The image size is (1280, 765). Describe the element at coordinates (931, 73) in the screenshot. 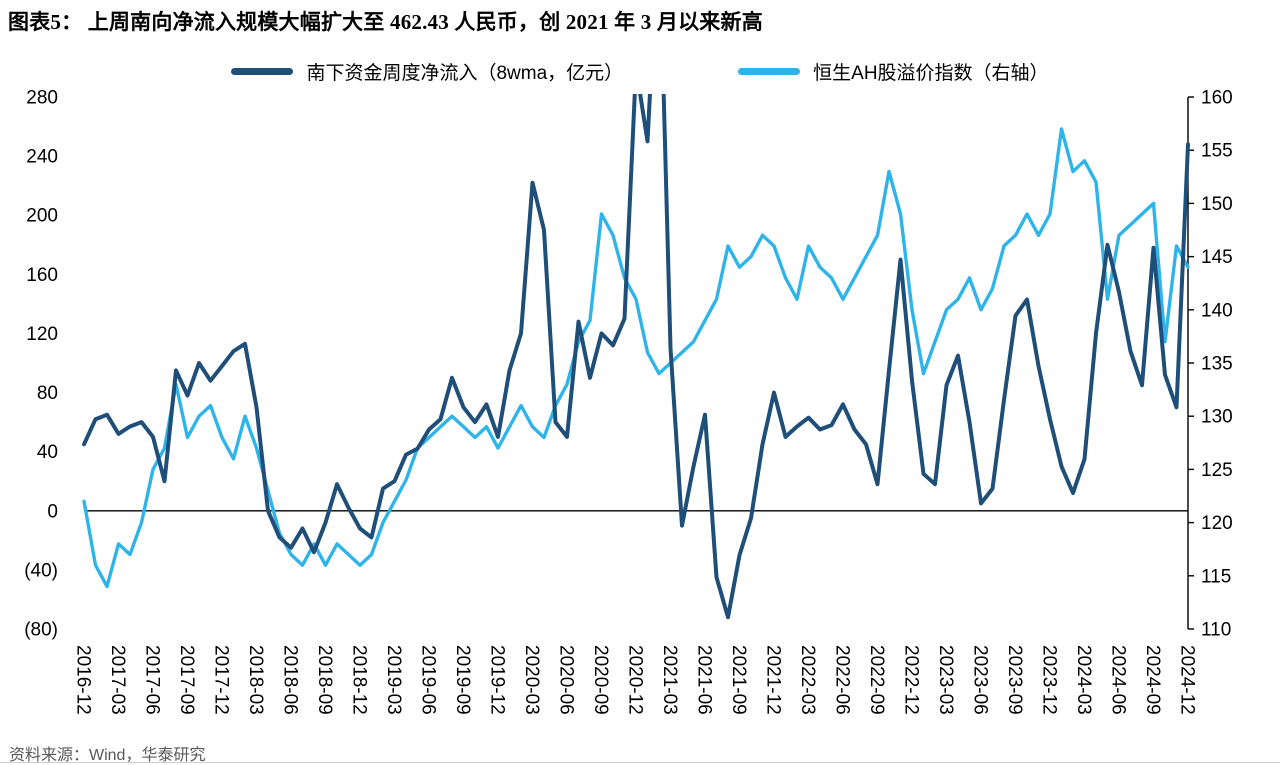

I see `legend-label: 恒生AH股溢价指数（右轴）` at that location.